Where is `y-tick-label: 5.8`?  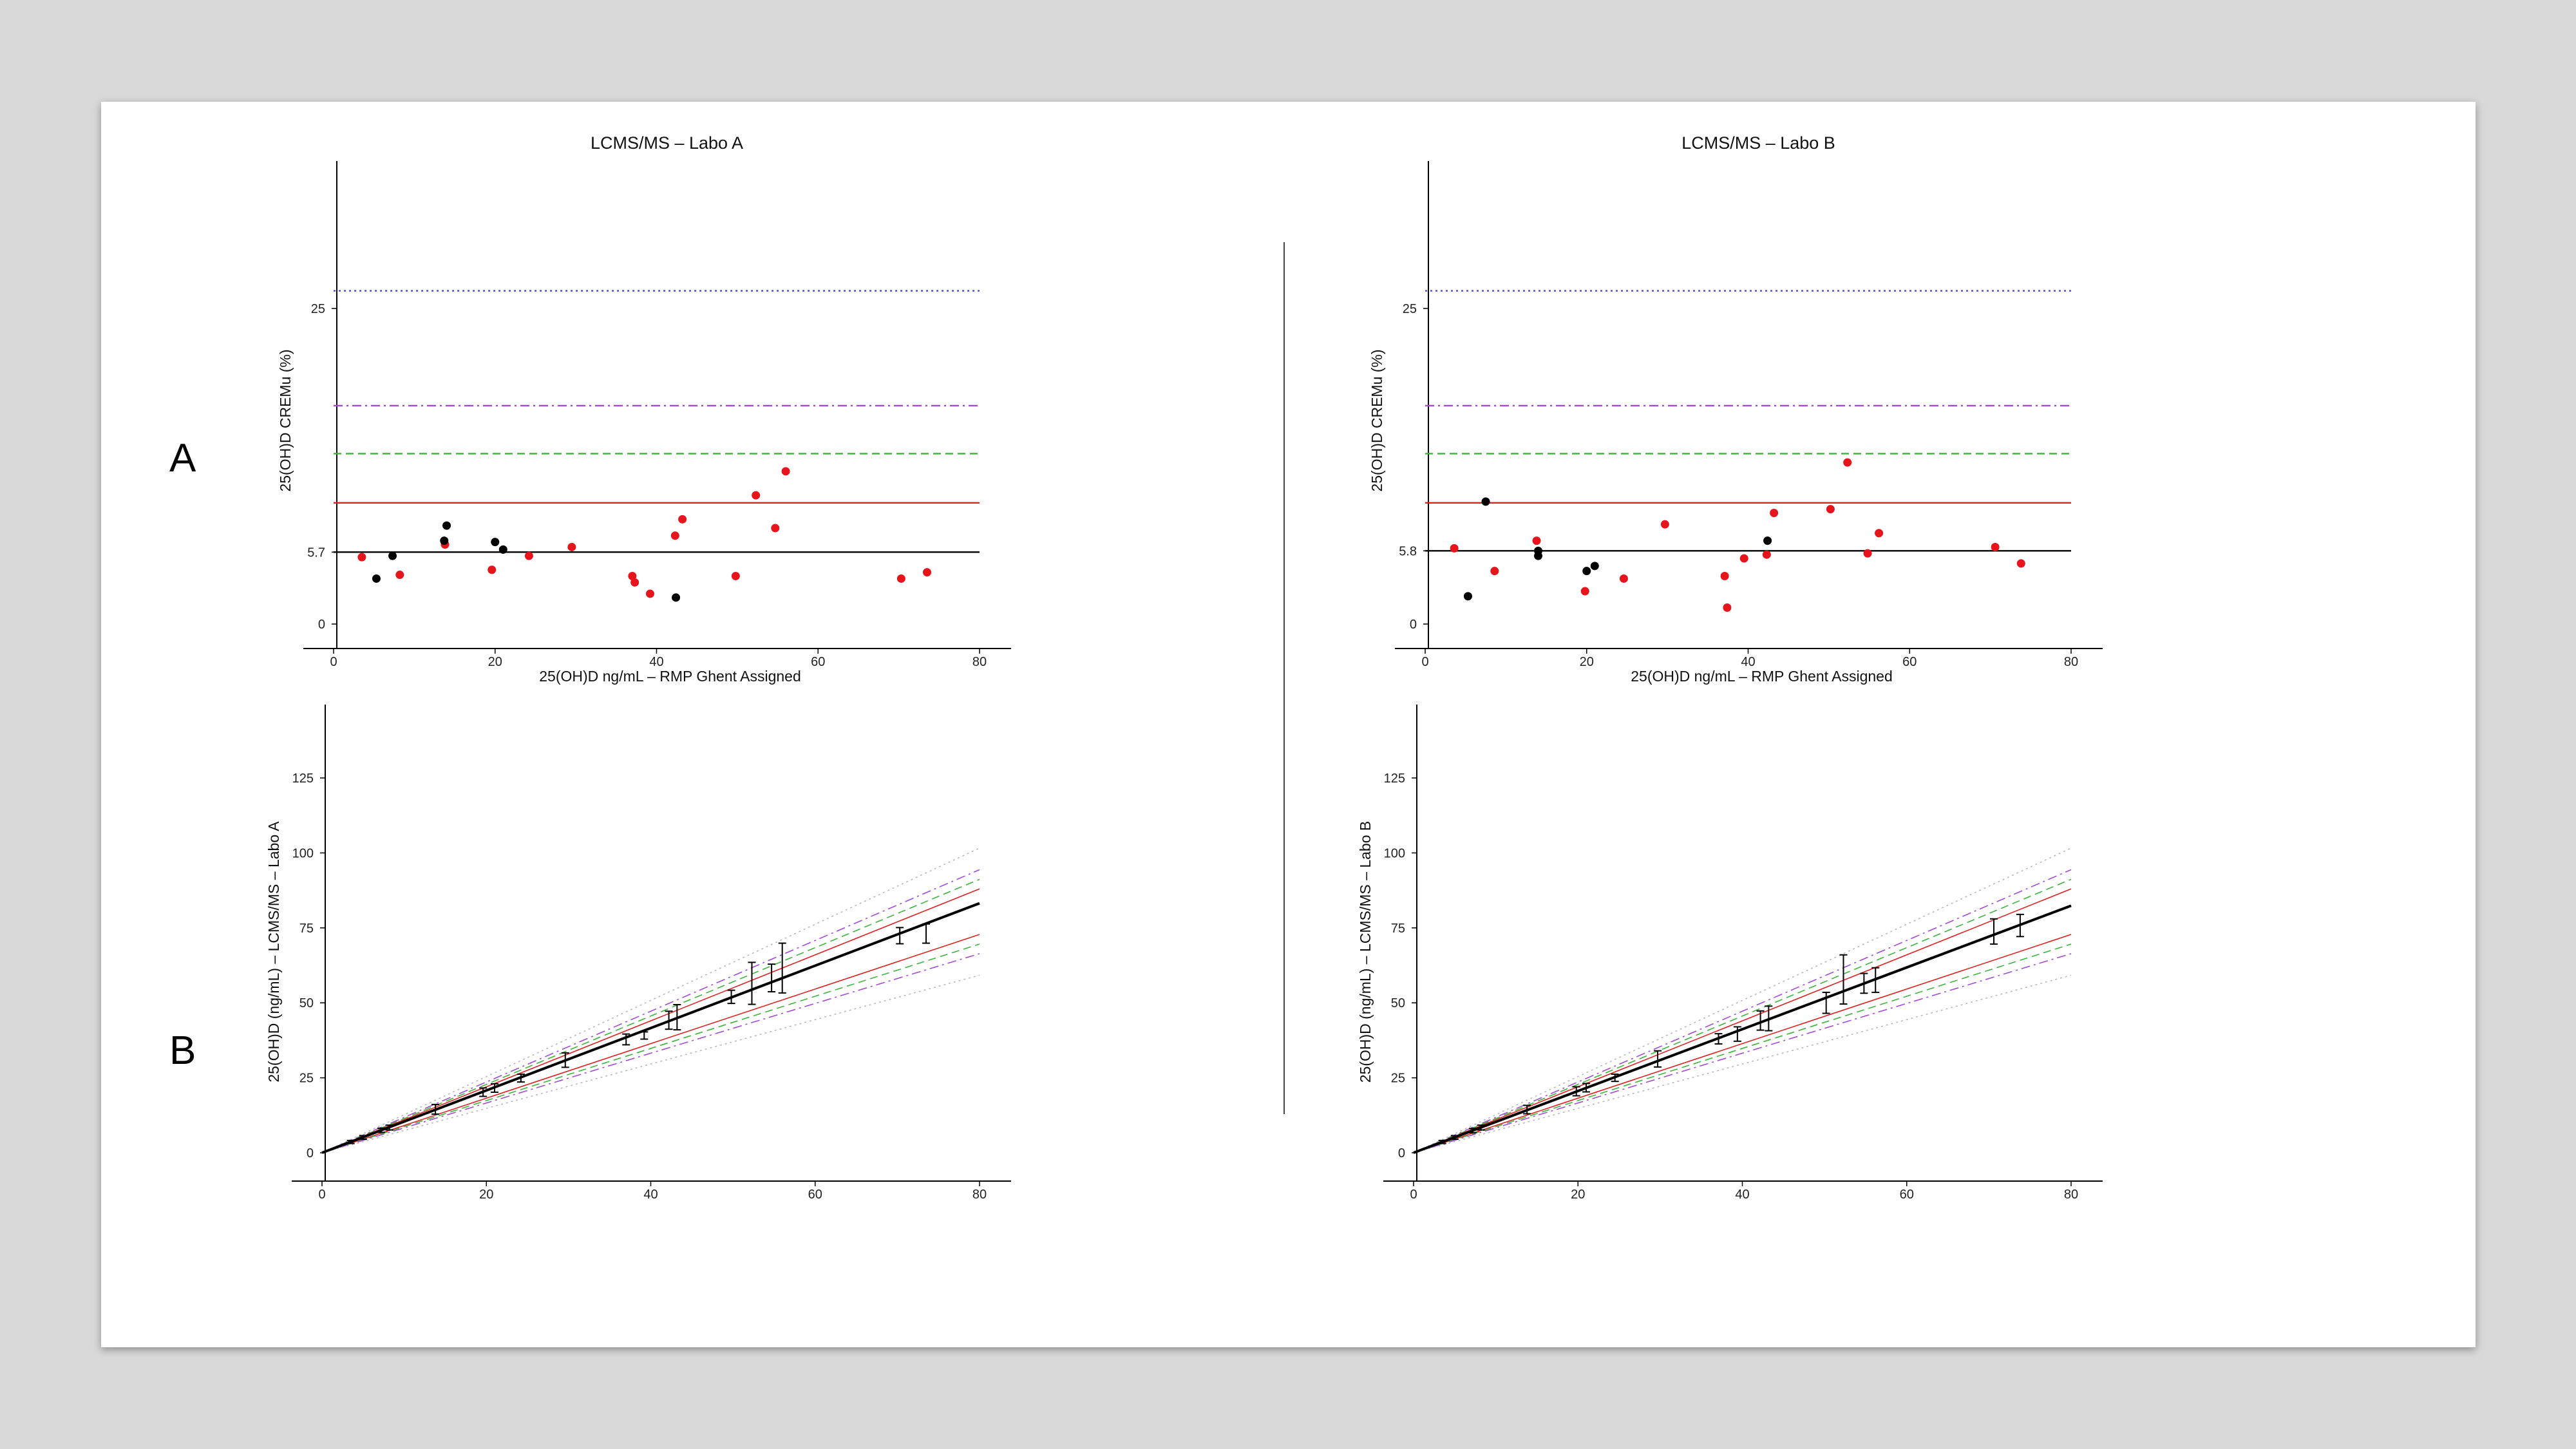
y-tick-label: 5.8 is located at coordinates (1408, 551).